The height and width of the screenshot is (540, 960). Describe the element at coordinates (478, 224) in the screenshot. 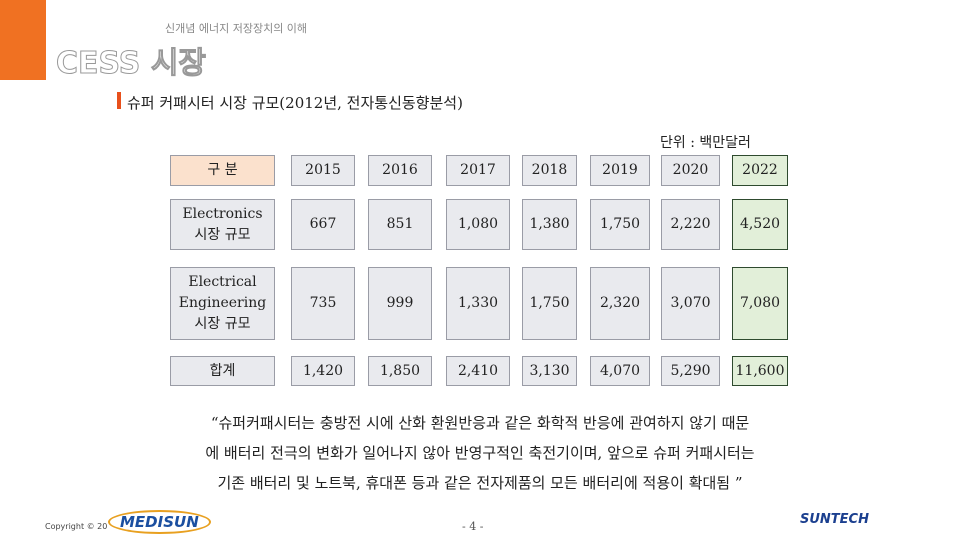

I see `value-cell: 1,080` at that location.